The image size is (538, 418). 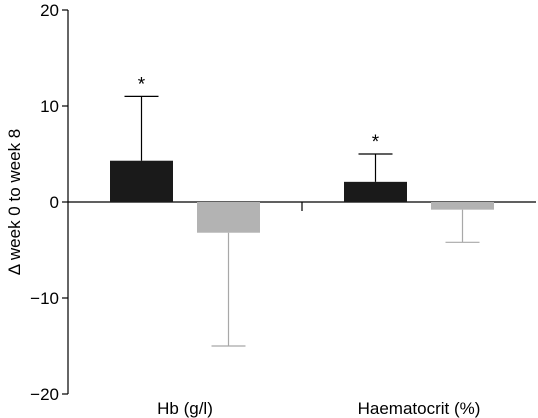 What do you see at coordinates (318, 408) in the screenshot?
I see `category-labels: Hb (g/l) Haematocrit (%)` at bounding box center [318, 408].